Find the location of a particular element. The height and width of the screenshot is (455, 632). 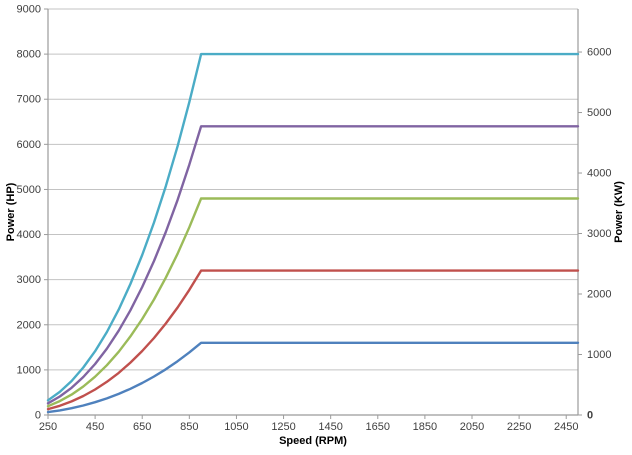

x-axis-title: Speed (RPM) is located at coordinates (313, 441).